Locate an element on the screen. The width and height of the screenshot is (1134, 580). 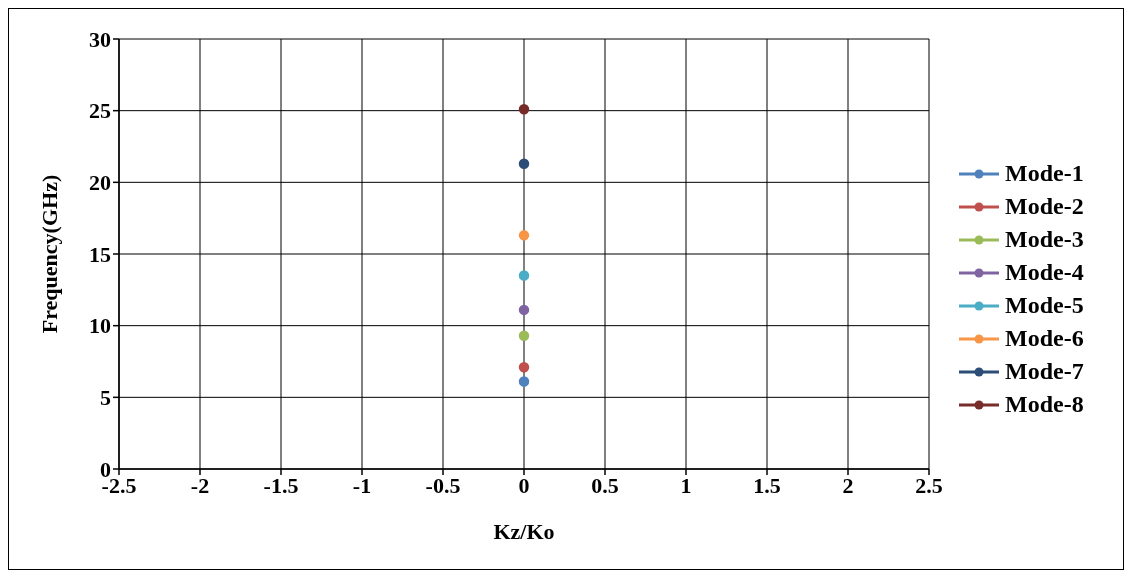
y-tick-label: 20 is located at coordinates (100, 183).